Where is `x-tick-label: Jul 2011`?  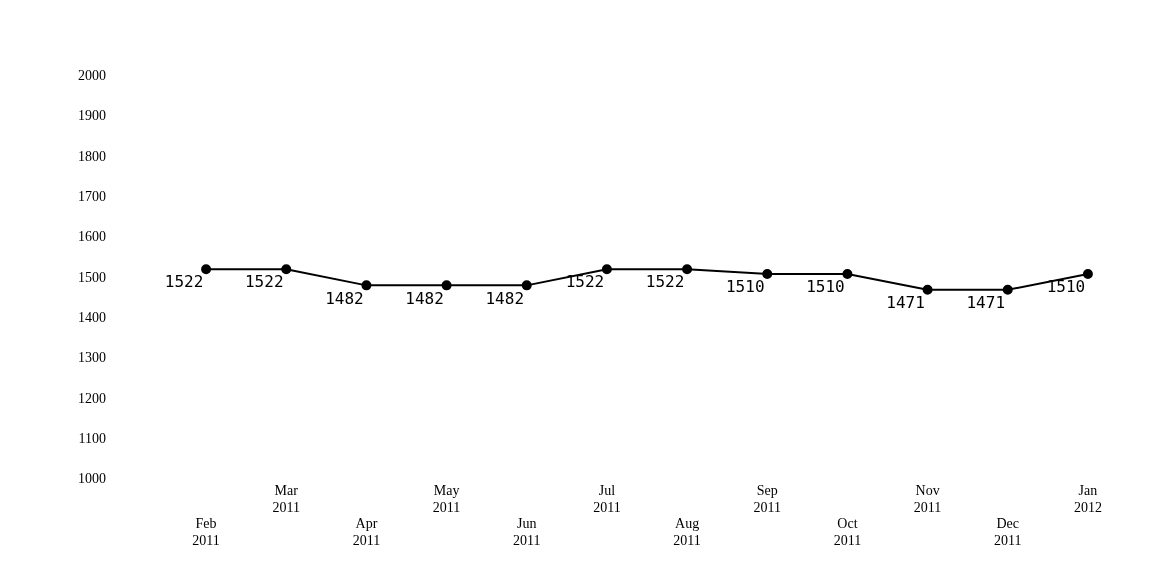 x-tick-label: Jul 2011 is located at coordinates (607, 498).